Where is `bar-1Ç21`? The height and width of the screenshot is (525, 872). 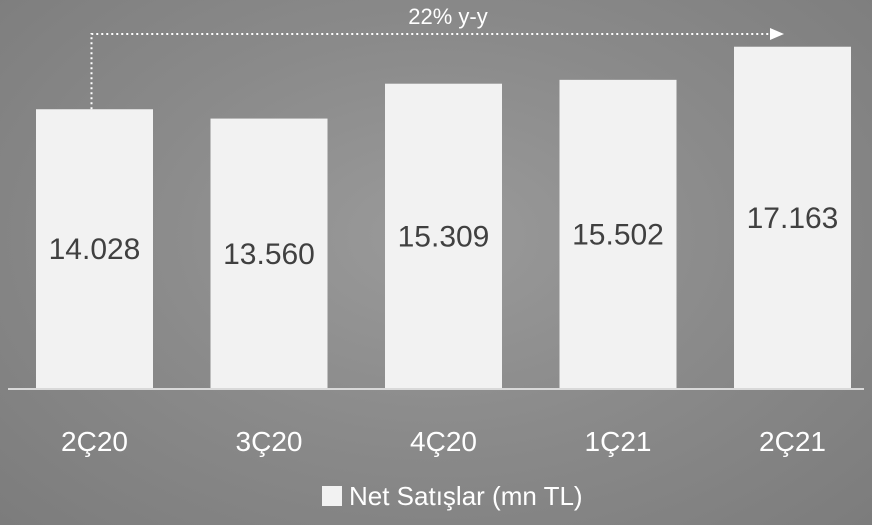
bar-1Ç21 is located at coordinates (618, 234).